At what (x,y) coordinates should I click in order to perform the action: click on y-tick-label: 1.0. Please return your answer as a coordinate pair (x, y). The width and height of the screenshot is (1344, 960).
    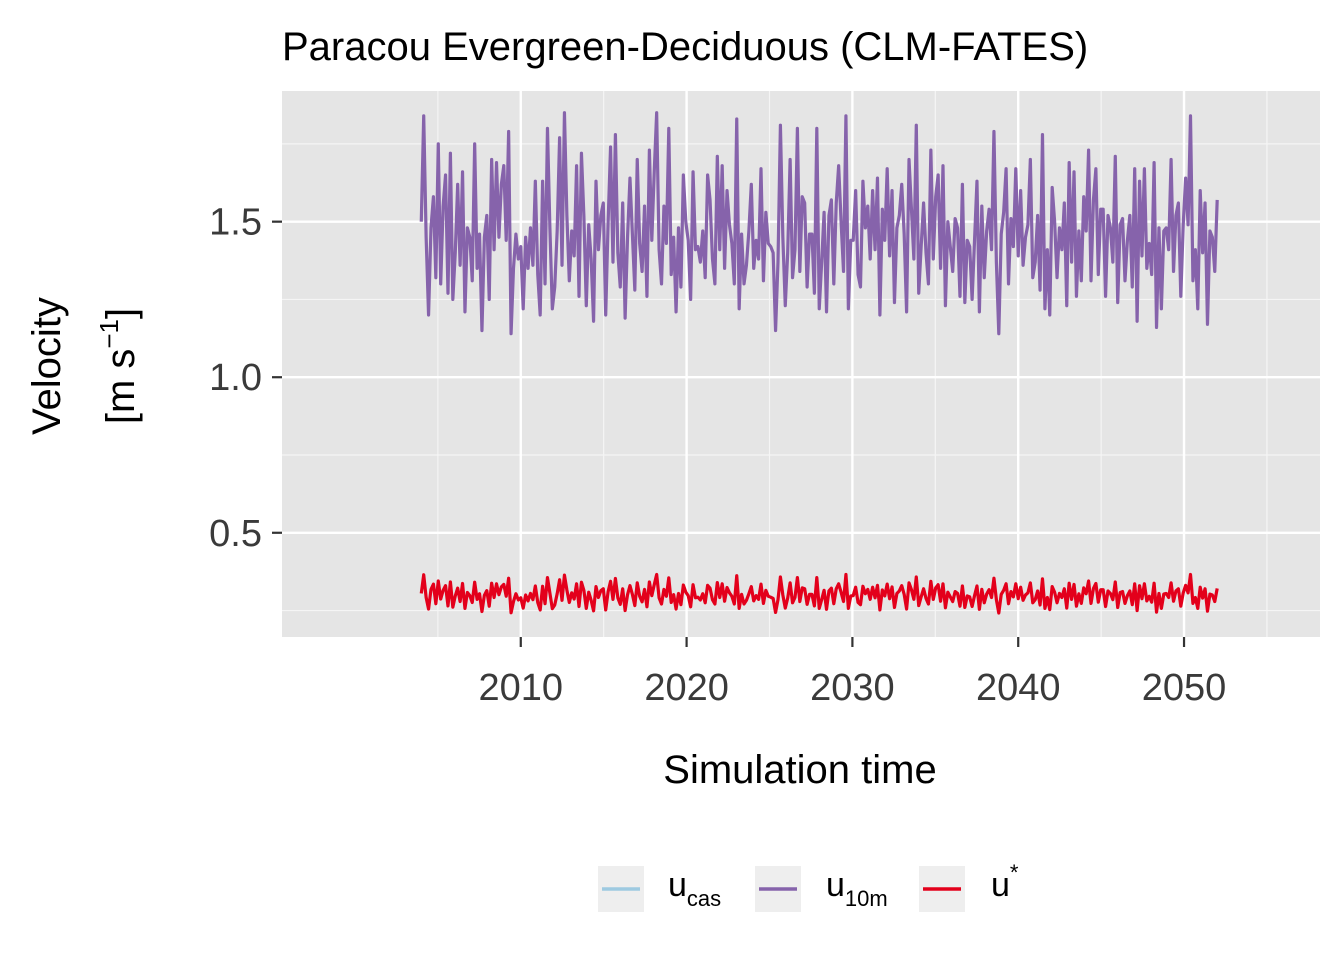
    Looking at the image, I should click on (235, 378).